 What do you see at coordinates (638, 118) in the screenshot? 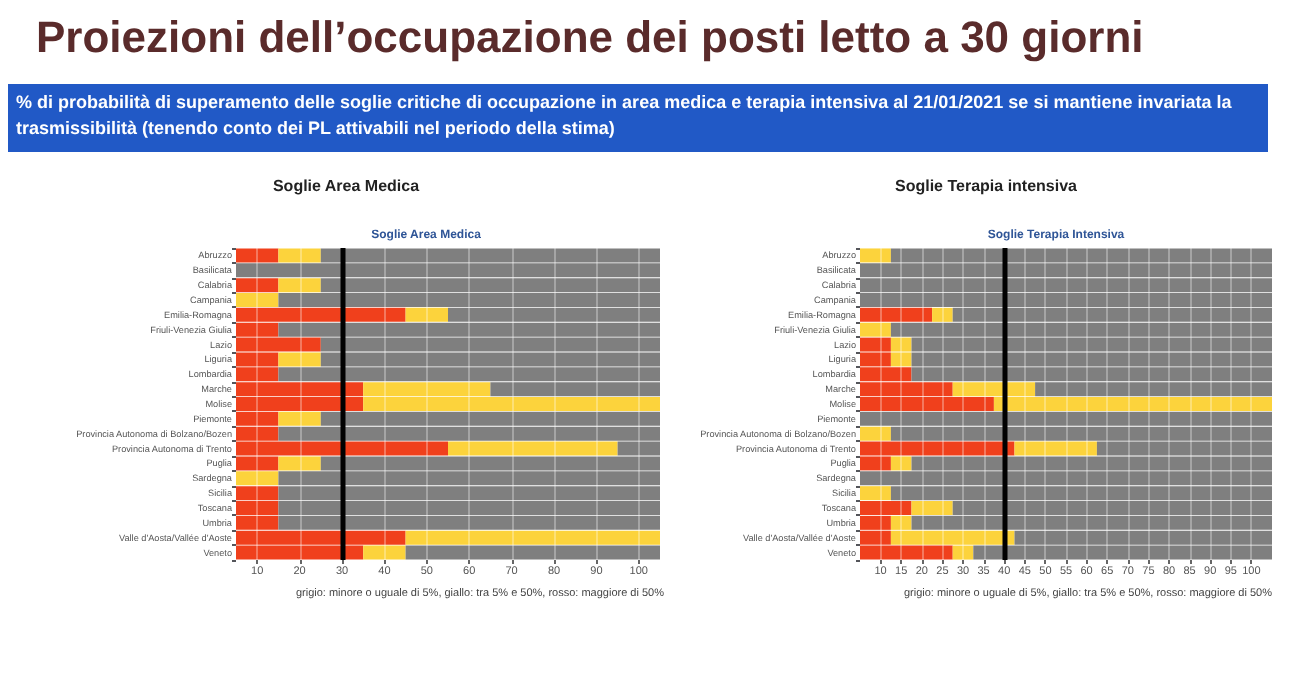
I see `text: % di probabilità di superamento delle soglie critiche di occupazione in area medica e terapia intensiva al 21/01/2021 se si mantiene invariata la trasmissibilità (tenendo conto dei PL attivabili nel periodo della stima)` at bounding box center [638, 118].